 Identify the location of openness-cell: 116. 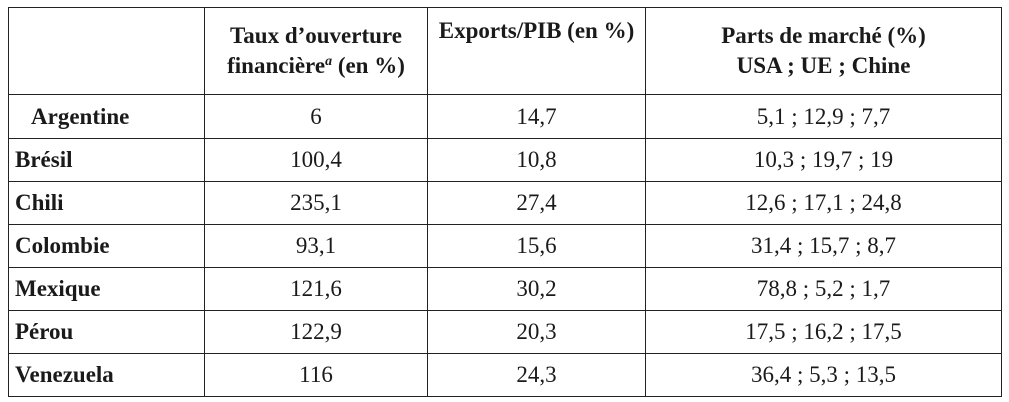
(316, 375).